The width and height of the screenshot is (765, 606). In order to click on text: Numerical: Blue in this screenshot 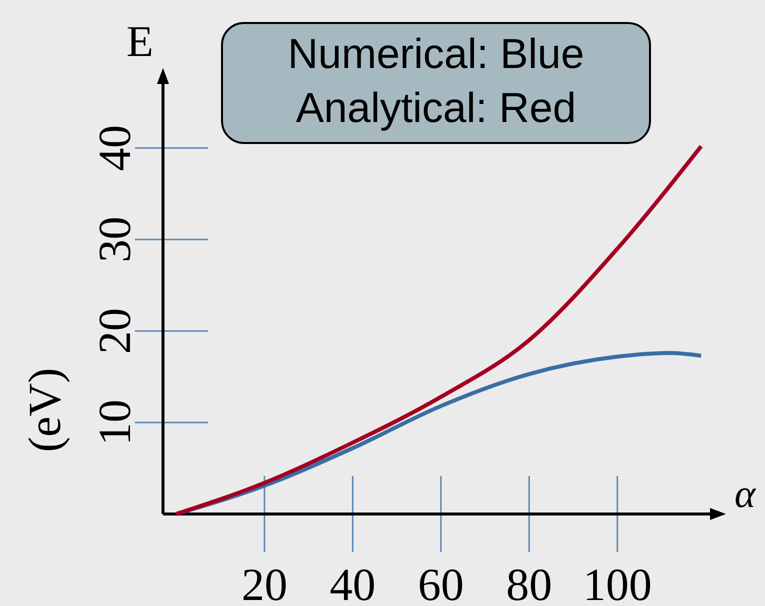, I will do `click(436, 53)`.